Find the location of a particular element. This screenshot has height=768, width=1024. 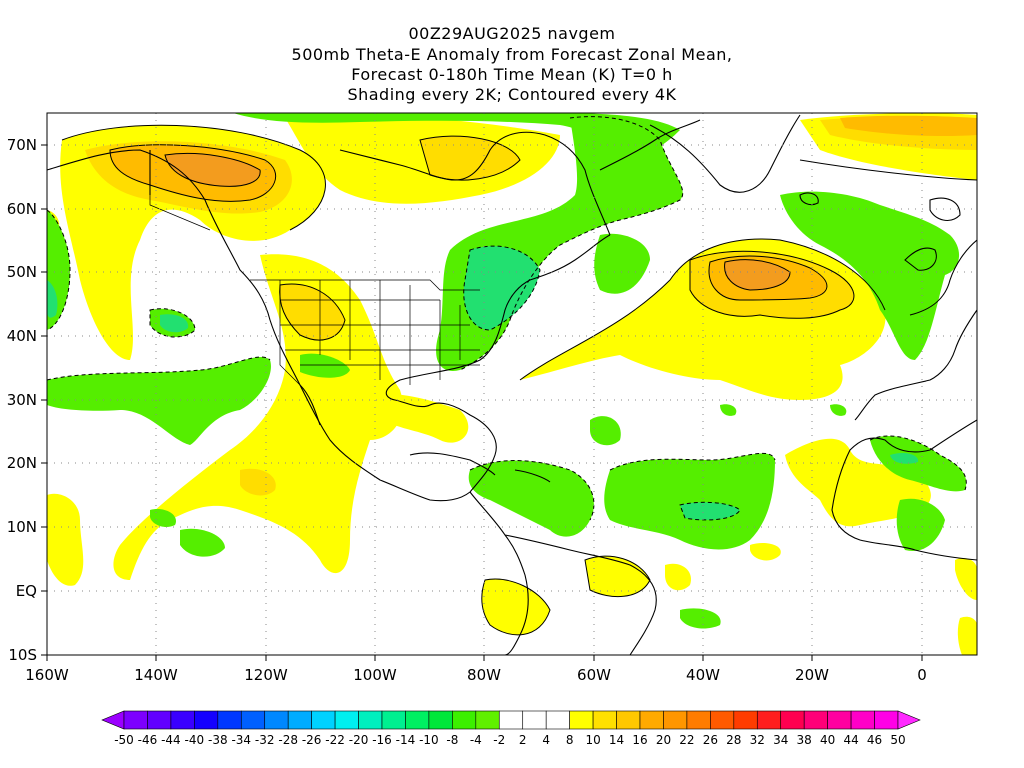

colorbar-label: -28 is located at coordinates (288, 740).